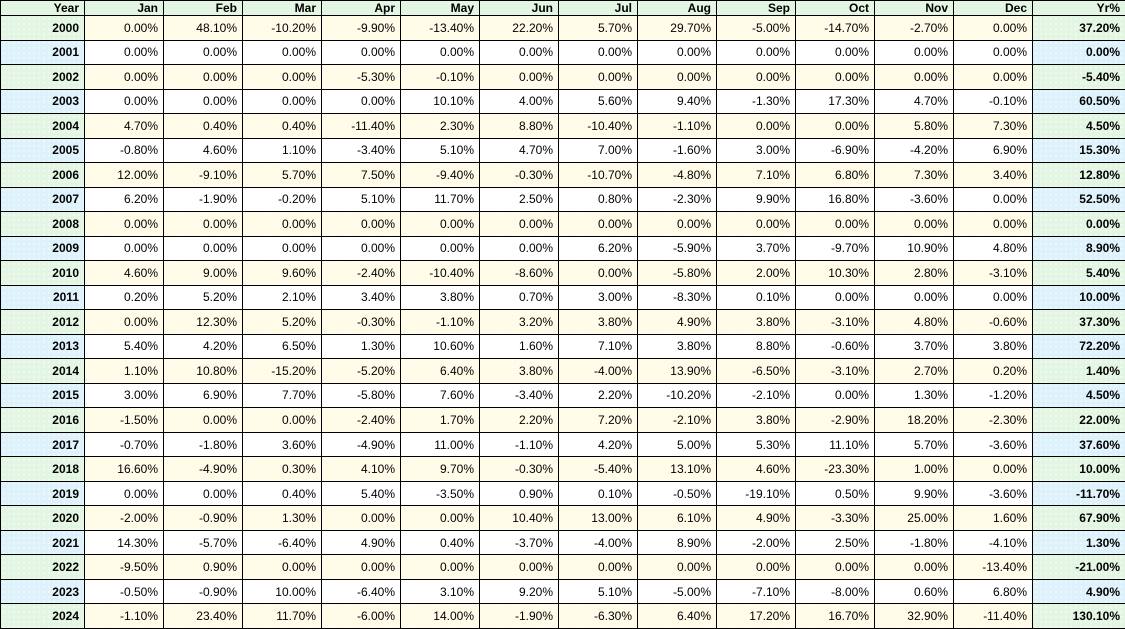 This screenshot has height=629, width=1125. What do you see at coordinates (42, 371) in the screenshot?
I see `year-cell: 2014` at bounding box center [42, 371].